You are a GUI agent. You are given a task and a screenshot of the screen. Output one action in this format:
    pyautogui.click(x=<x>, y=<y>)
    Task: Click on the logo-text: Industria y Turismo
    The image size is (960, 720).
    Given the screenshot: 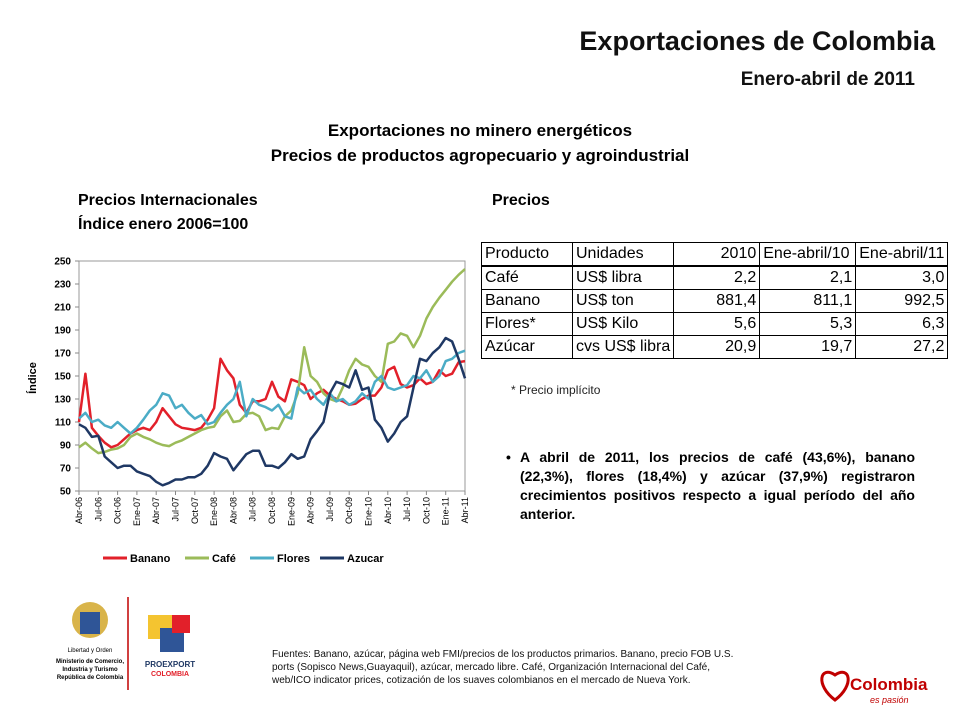 What is the action you would take?
    pyautogui.click(x=90, y=670)
    